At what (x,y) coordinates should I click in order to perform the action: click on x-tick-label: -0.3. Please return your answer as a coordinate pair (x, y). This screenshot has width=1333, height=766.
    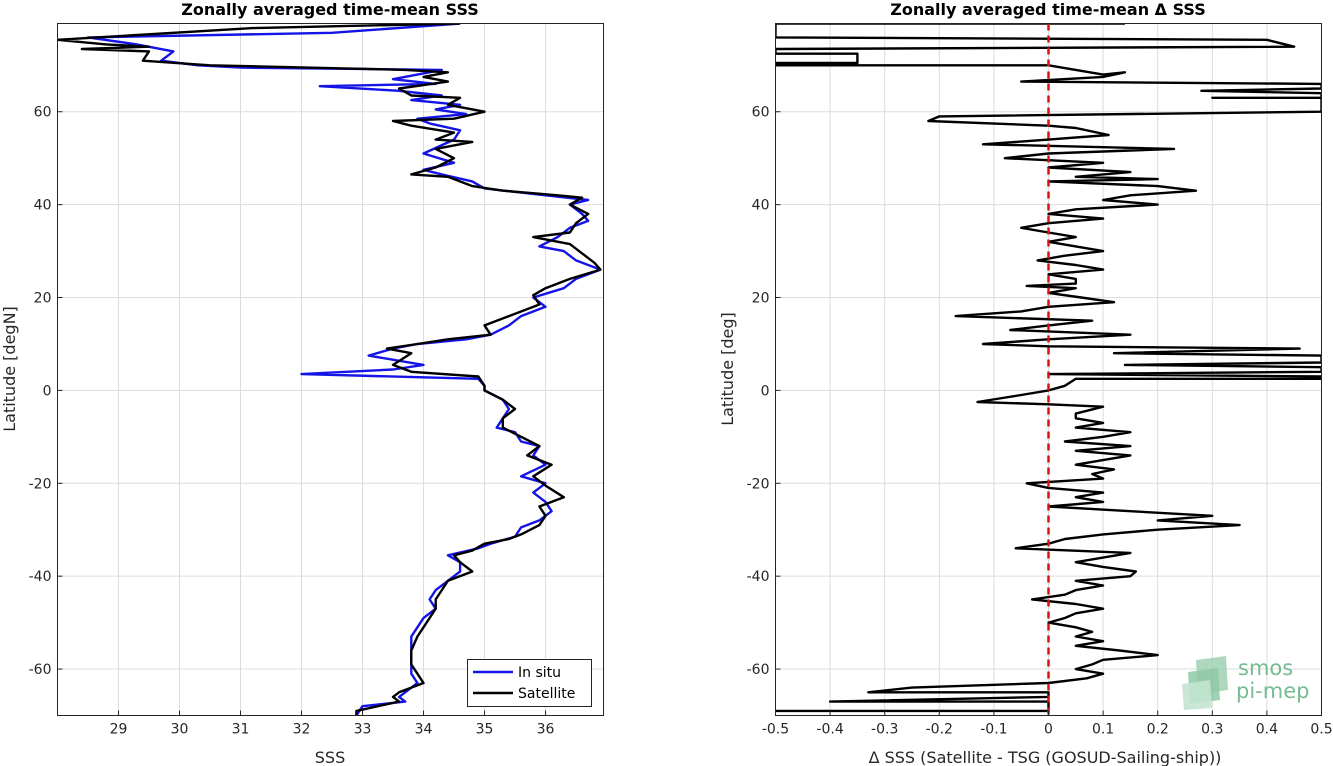
    Looking at the image, I should click on (884, 730).